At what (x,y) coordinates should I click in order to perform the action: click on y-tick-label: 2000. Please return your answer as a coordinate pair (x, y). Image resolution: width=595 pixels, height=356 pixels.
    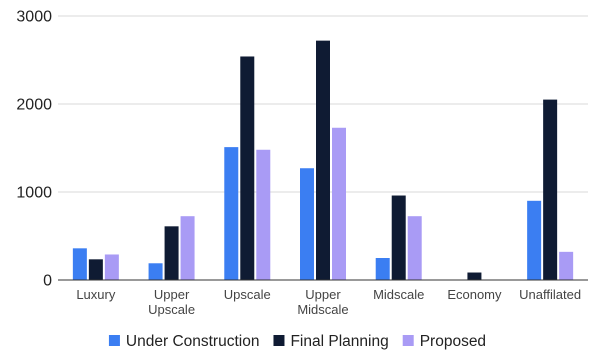
    Looking at the image, I should click on (34, 105).